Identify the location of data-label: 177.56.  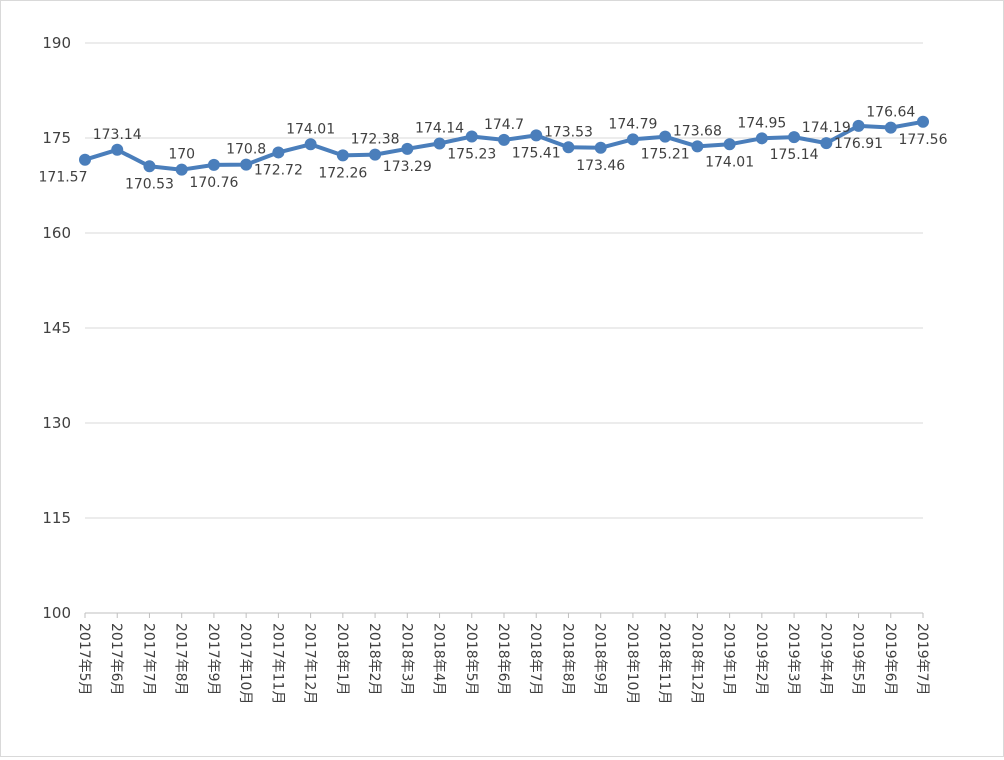
(923, 140).